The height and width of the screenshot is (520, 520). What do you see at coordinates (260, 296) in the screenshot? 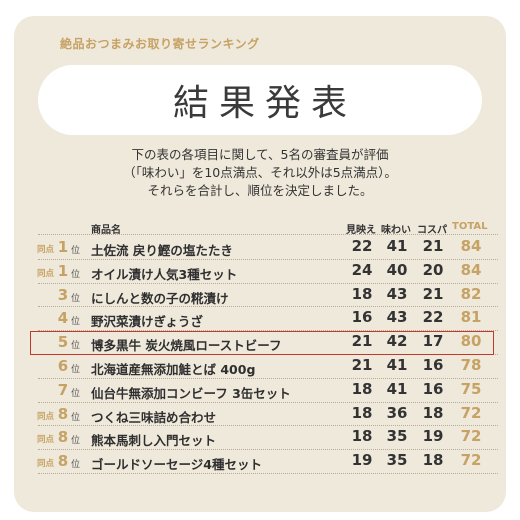
I see `table-row: 3 位にしんと数の子の糀漬け 18 43 21 82` at bounding box center [260, 296].